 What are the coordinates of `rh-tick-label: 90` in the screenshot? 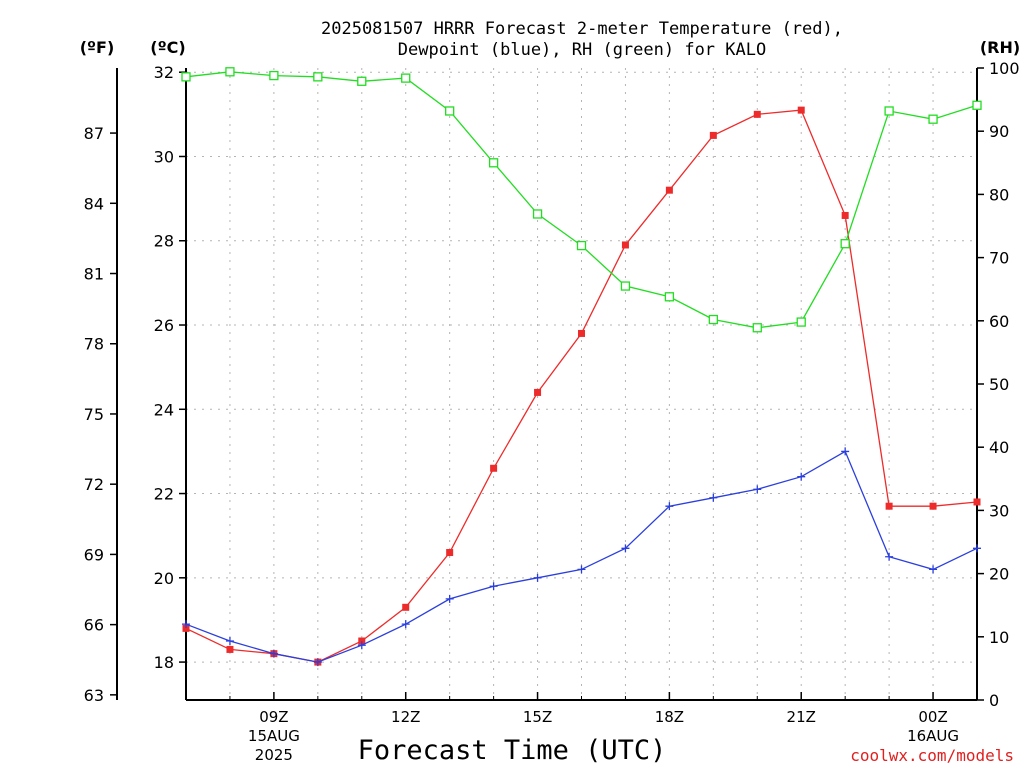 It's located at (999, 131).